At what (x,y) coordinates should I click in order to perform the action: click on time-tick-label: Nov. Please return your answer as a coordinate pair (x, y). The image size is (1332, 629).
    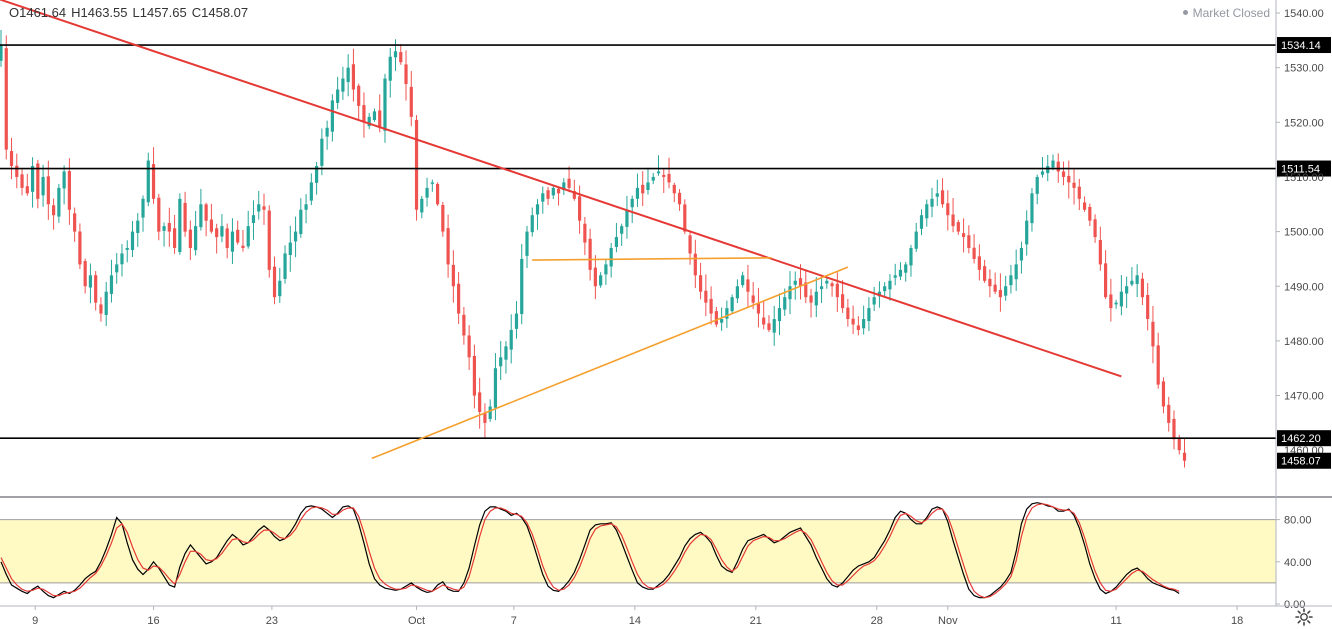
    Looking at the image, I should click on (948, 621).